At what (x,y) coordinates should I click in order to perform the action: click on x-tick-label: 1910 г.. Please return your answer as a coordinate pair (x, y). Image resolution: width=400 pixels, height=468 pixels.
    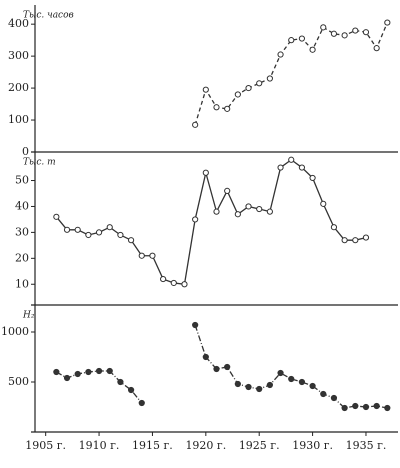
    Looking at the image, I should click on (99, 445).